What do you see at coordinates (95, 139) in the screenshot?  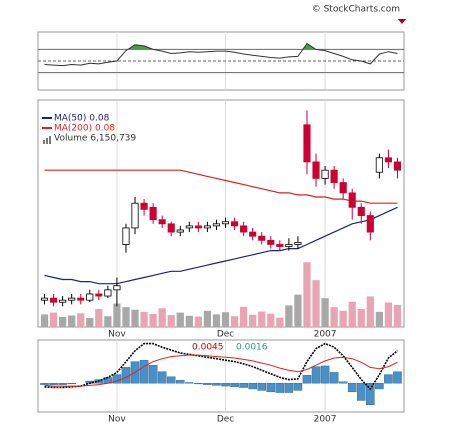 I see `legend-label: Volume 6,150,739` at bounding box center [95, 139].